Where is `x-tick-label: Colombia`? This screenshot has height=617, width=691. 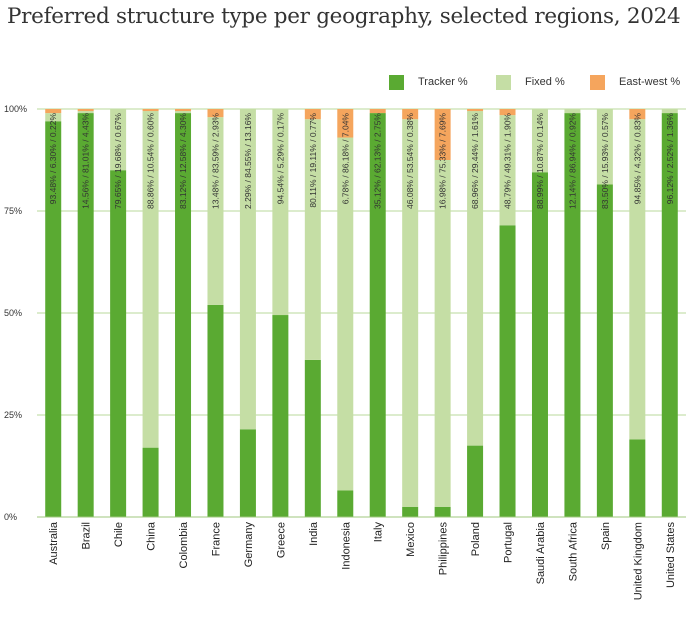 x-tick-label: Colombia is located at coordinates (184, 544).